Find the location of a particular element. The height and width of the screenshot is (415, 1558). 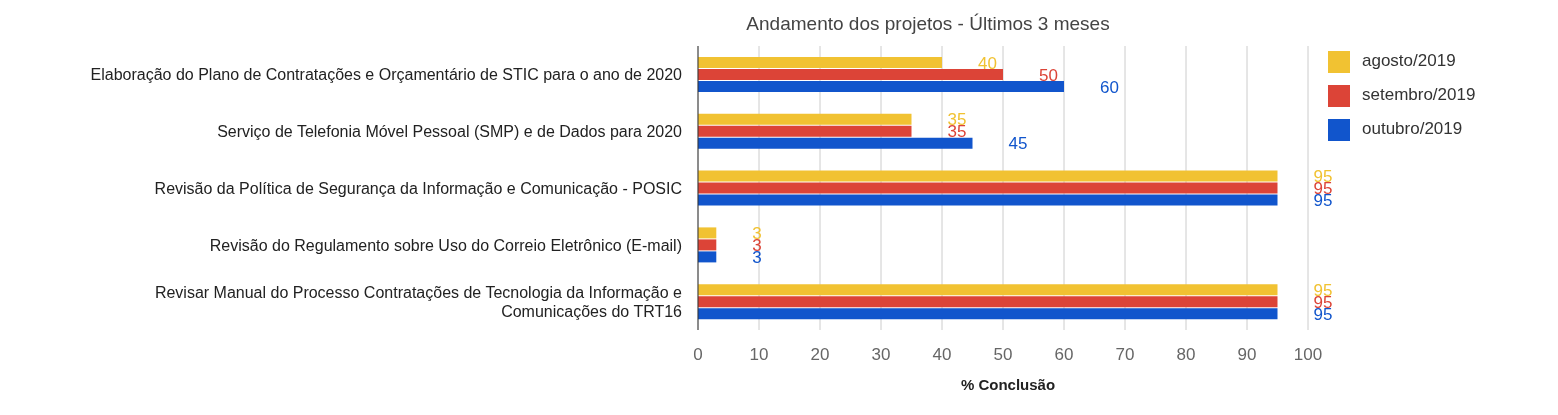

x-tick-label: 50 is located at coordinates (1003, 355).